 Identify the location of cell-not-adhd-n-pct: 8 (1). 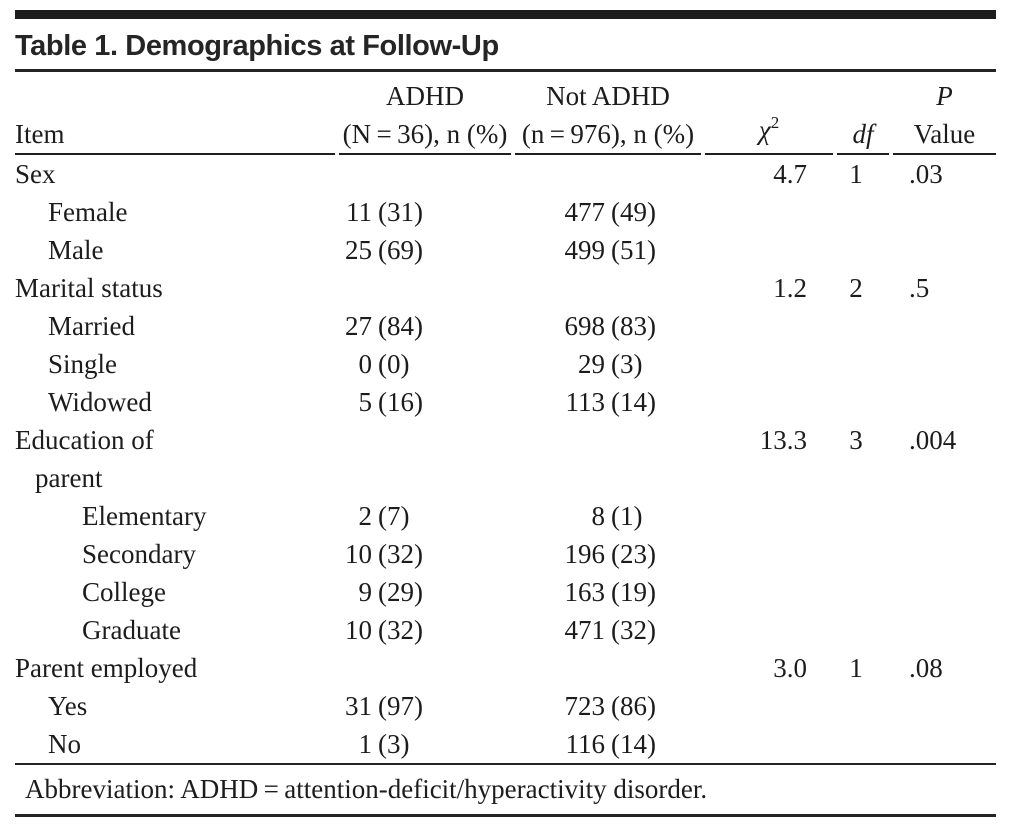
(608, 516).